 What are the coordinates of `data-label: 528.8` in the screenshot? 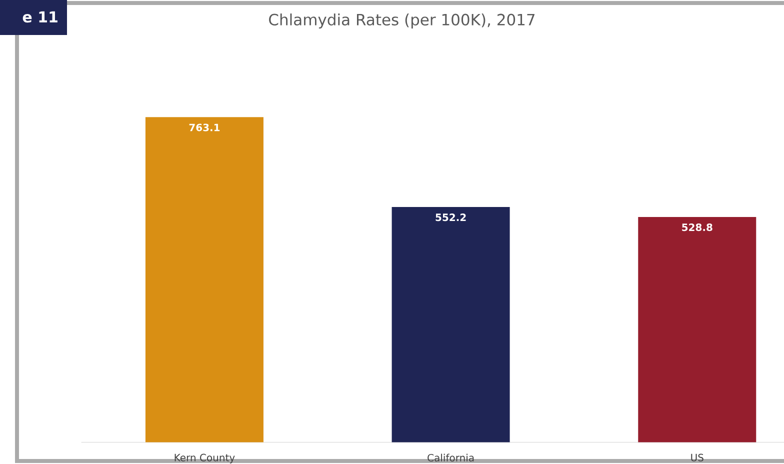 It's located at (697, 228).